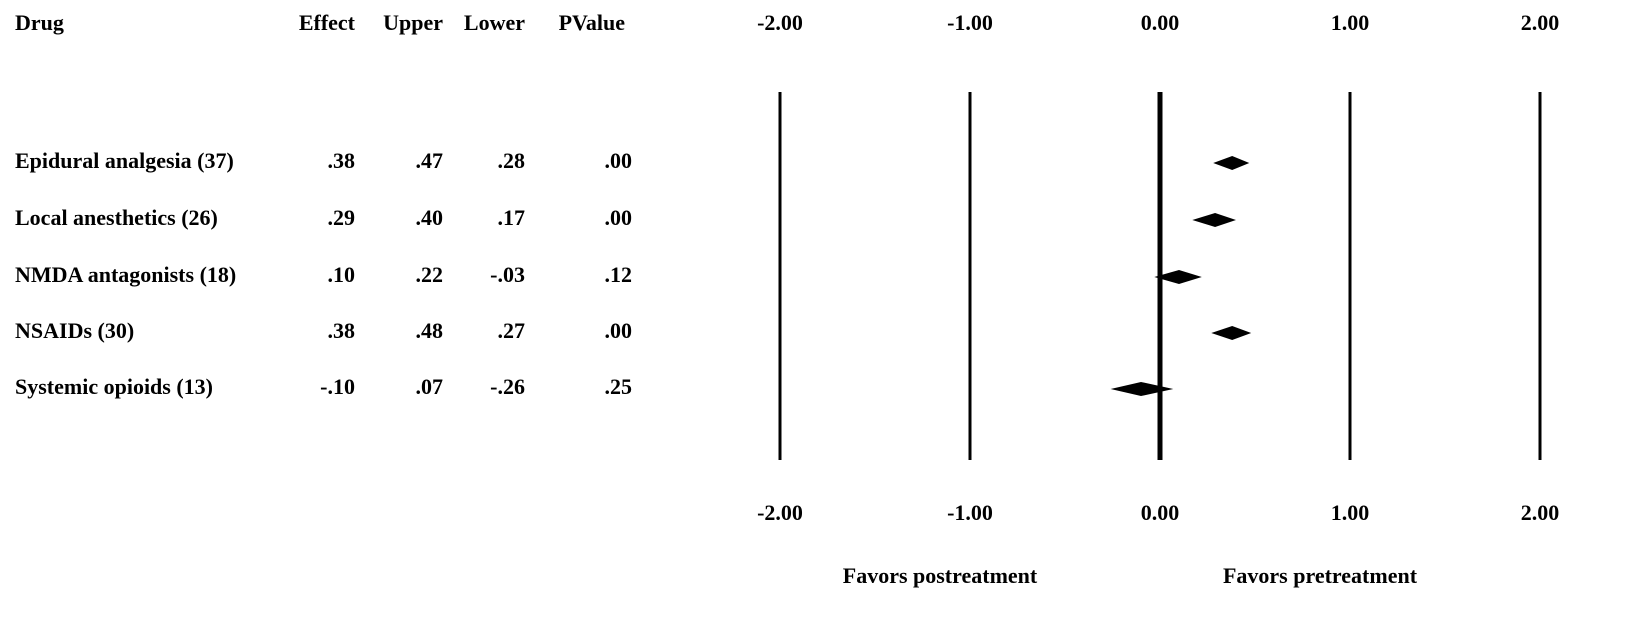 The width and height of the screenshot is (1637, 618). What do you see at coordinates (430, 160) in the screenshot?
I see `upper-value: .47` at bounding box center [430, 160].